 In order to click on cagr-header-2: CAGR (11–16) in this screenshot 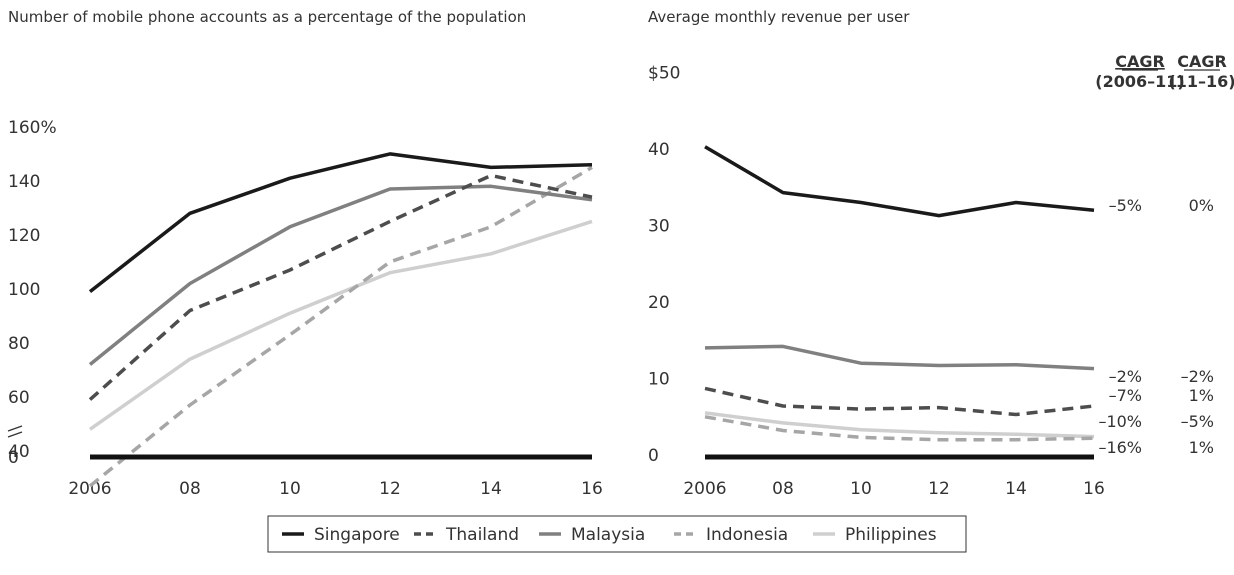, I will do `click(1201, 71)`.